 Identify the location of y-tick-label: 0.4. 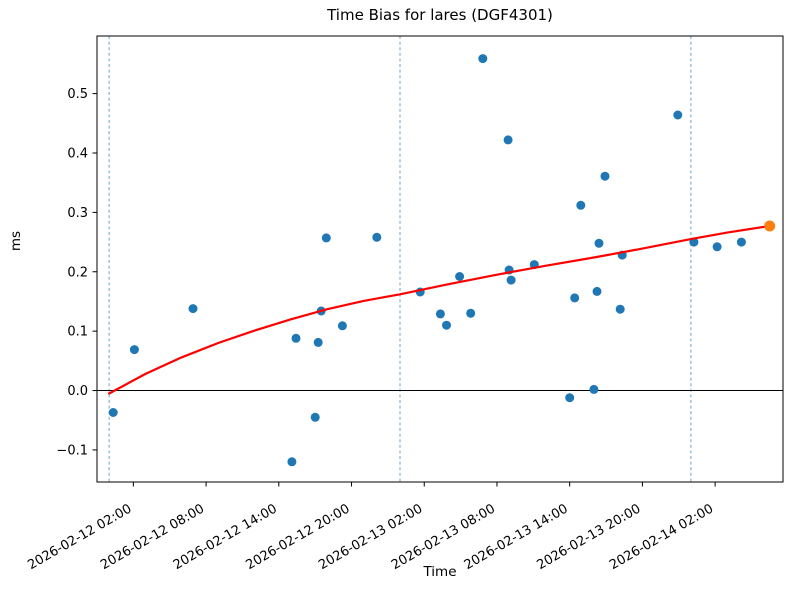
(77, 153).